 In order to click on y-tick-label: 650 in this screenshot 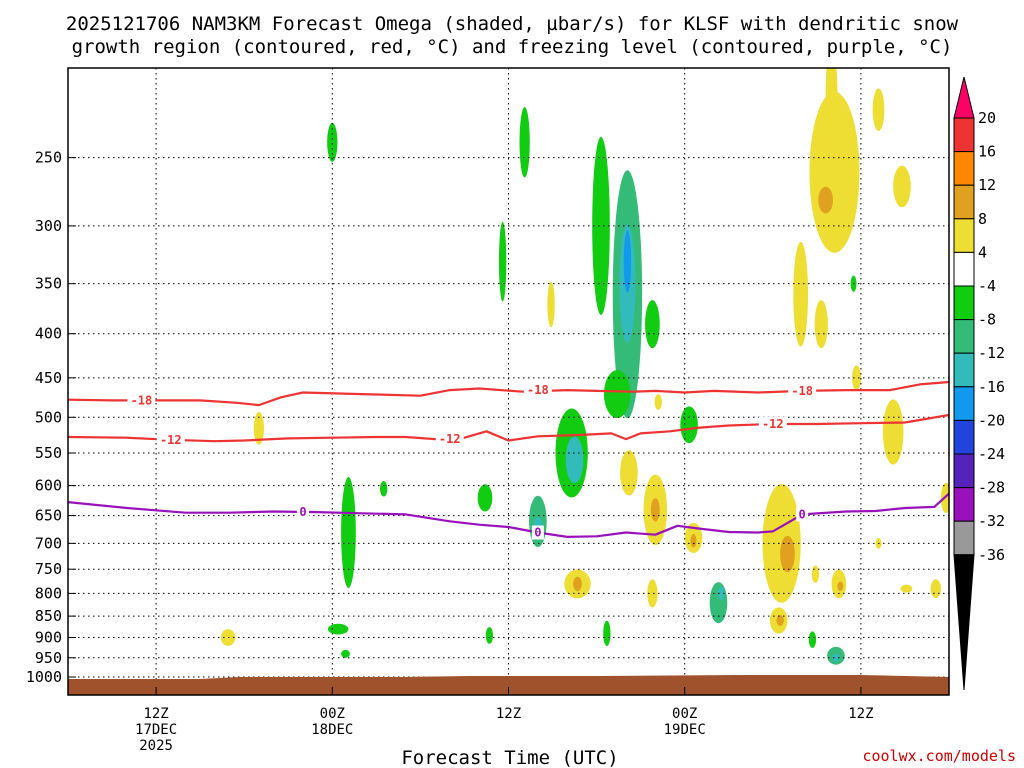, I will do `click(48, 516)`.